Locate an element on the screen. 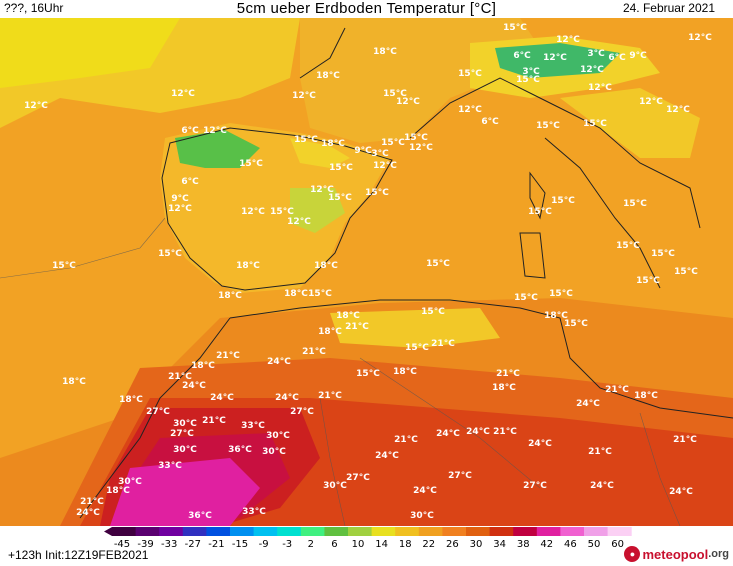  colorbar-tick-label: -9 is located at coordinates (264, 543).